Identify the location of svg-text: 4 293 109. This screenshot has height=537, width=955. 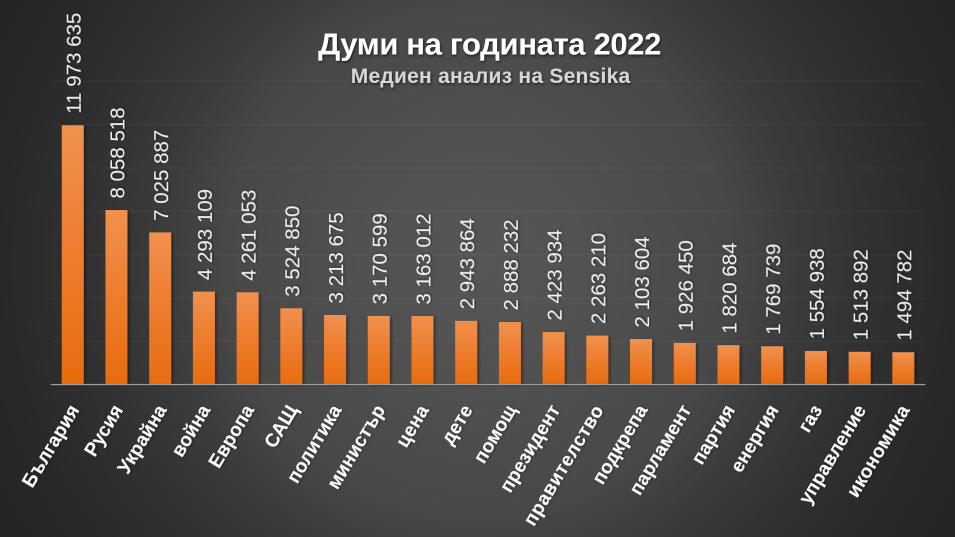
(205, 234).